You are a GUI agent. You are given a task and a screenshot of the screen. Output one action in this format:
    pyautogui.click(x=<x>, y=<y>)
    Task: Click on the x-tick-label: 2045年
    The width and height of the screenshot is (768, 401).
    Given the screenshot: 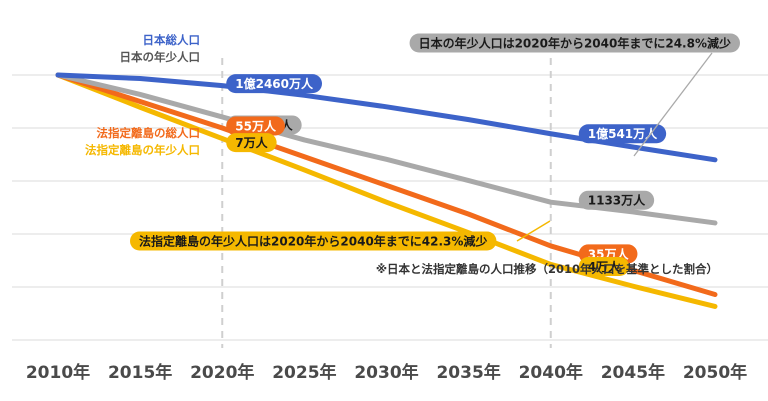 What is the action you would take?
    pyautogui.click(x=633, y=372)
    